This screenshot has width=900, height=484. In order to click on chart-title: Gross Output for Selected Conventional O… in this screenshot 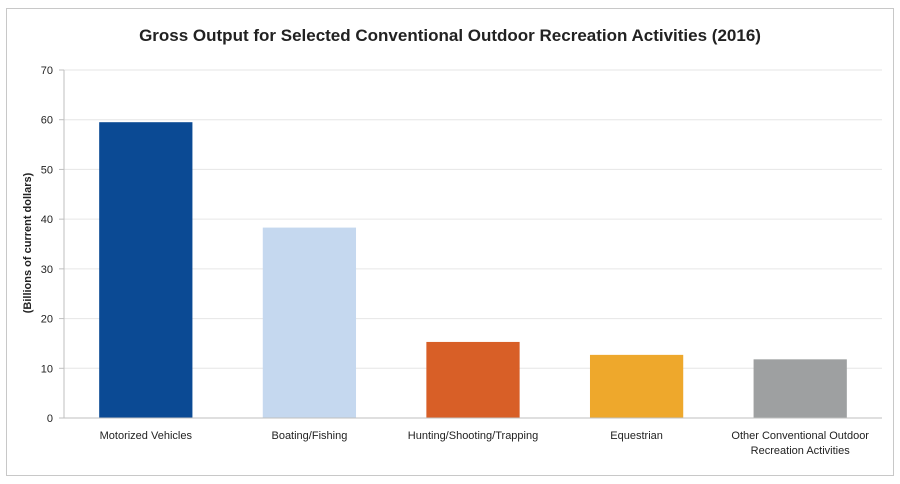, I will do `click(450, 35)`.